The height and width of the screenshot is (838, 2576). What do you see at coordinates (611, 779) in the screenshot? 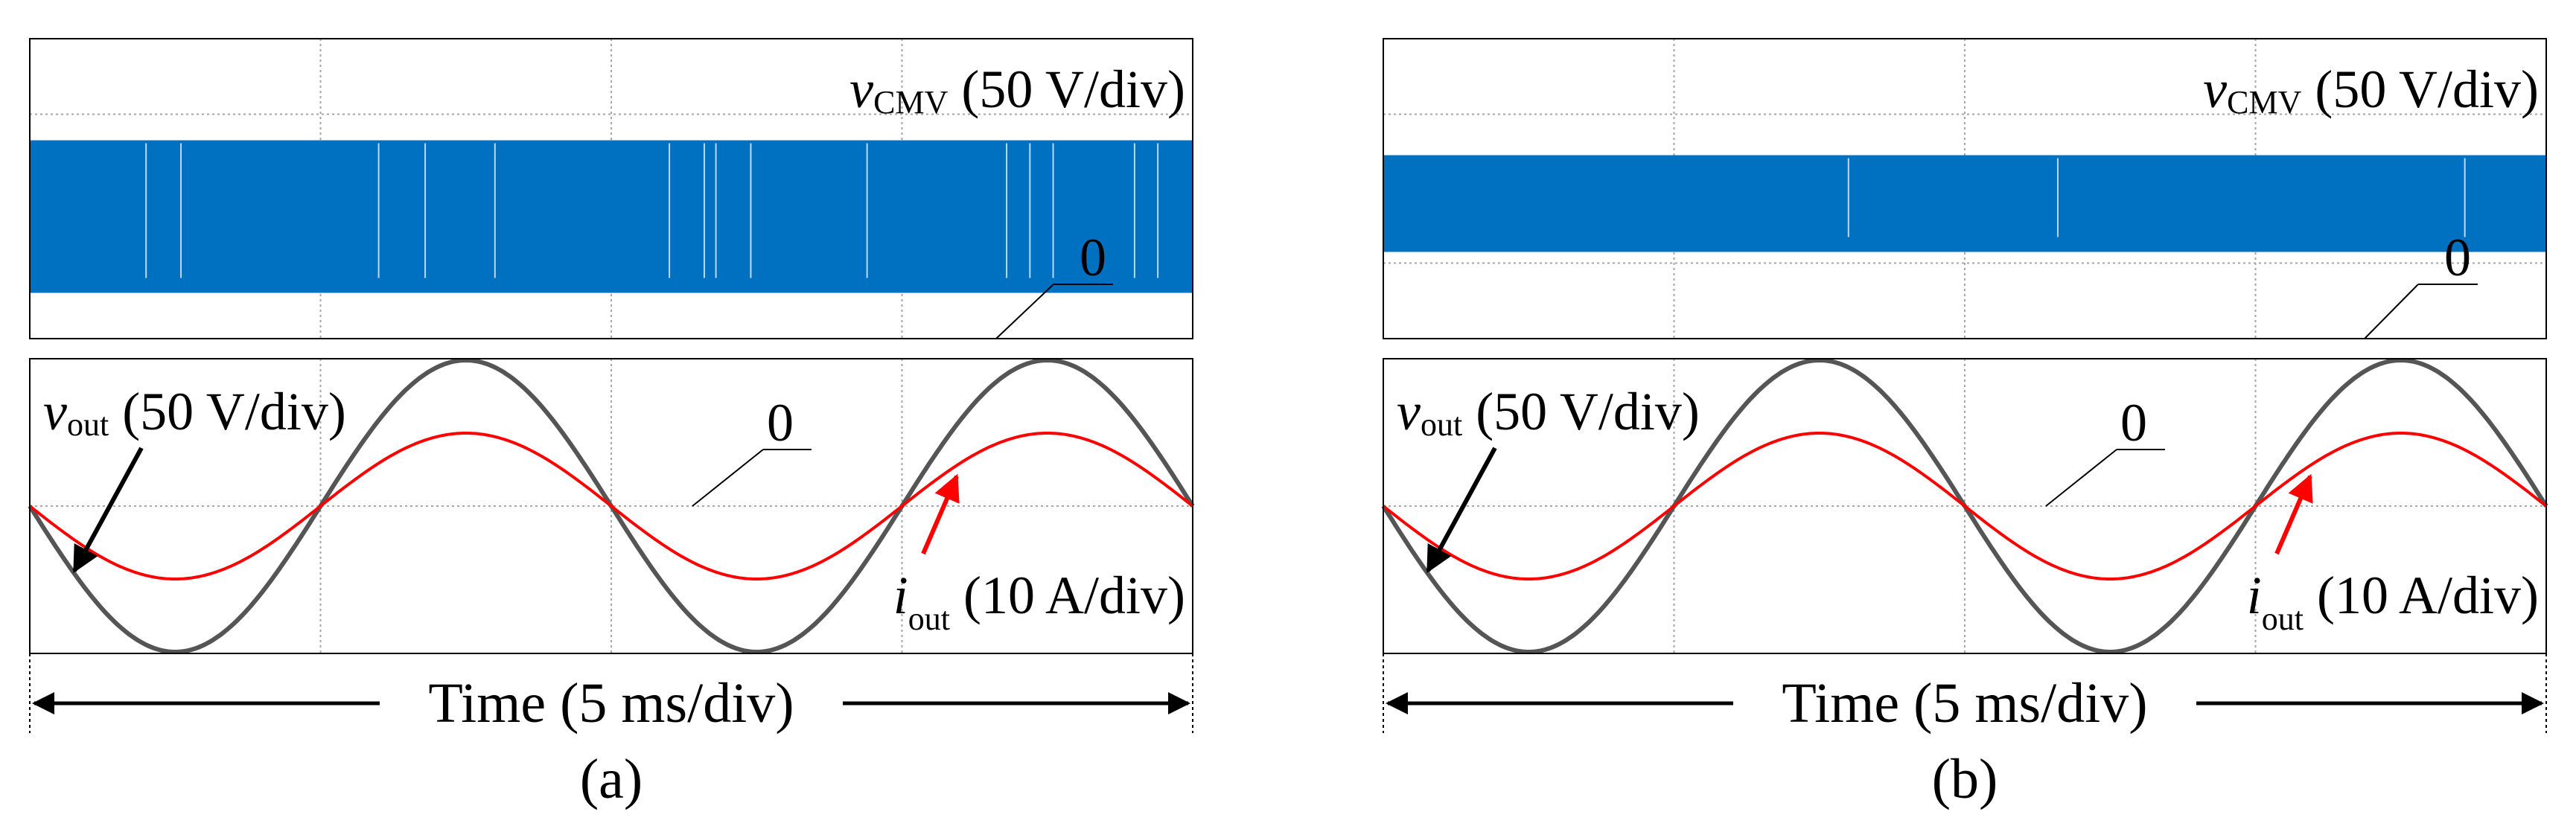
I see `panel-caption: (a)` at bounding box center [611, 779].